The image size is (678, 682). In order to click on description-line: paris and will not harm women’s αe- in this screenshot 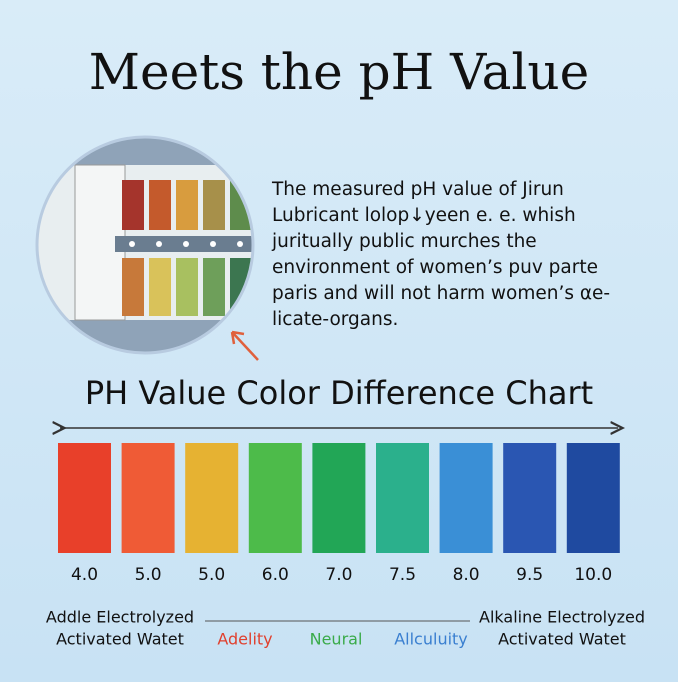, I will do `click(441, 293)`.